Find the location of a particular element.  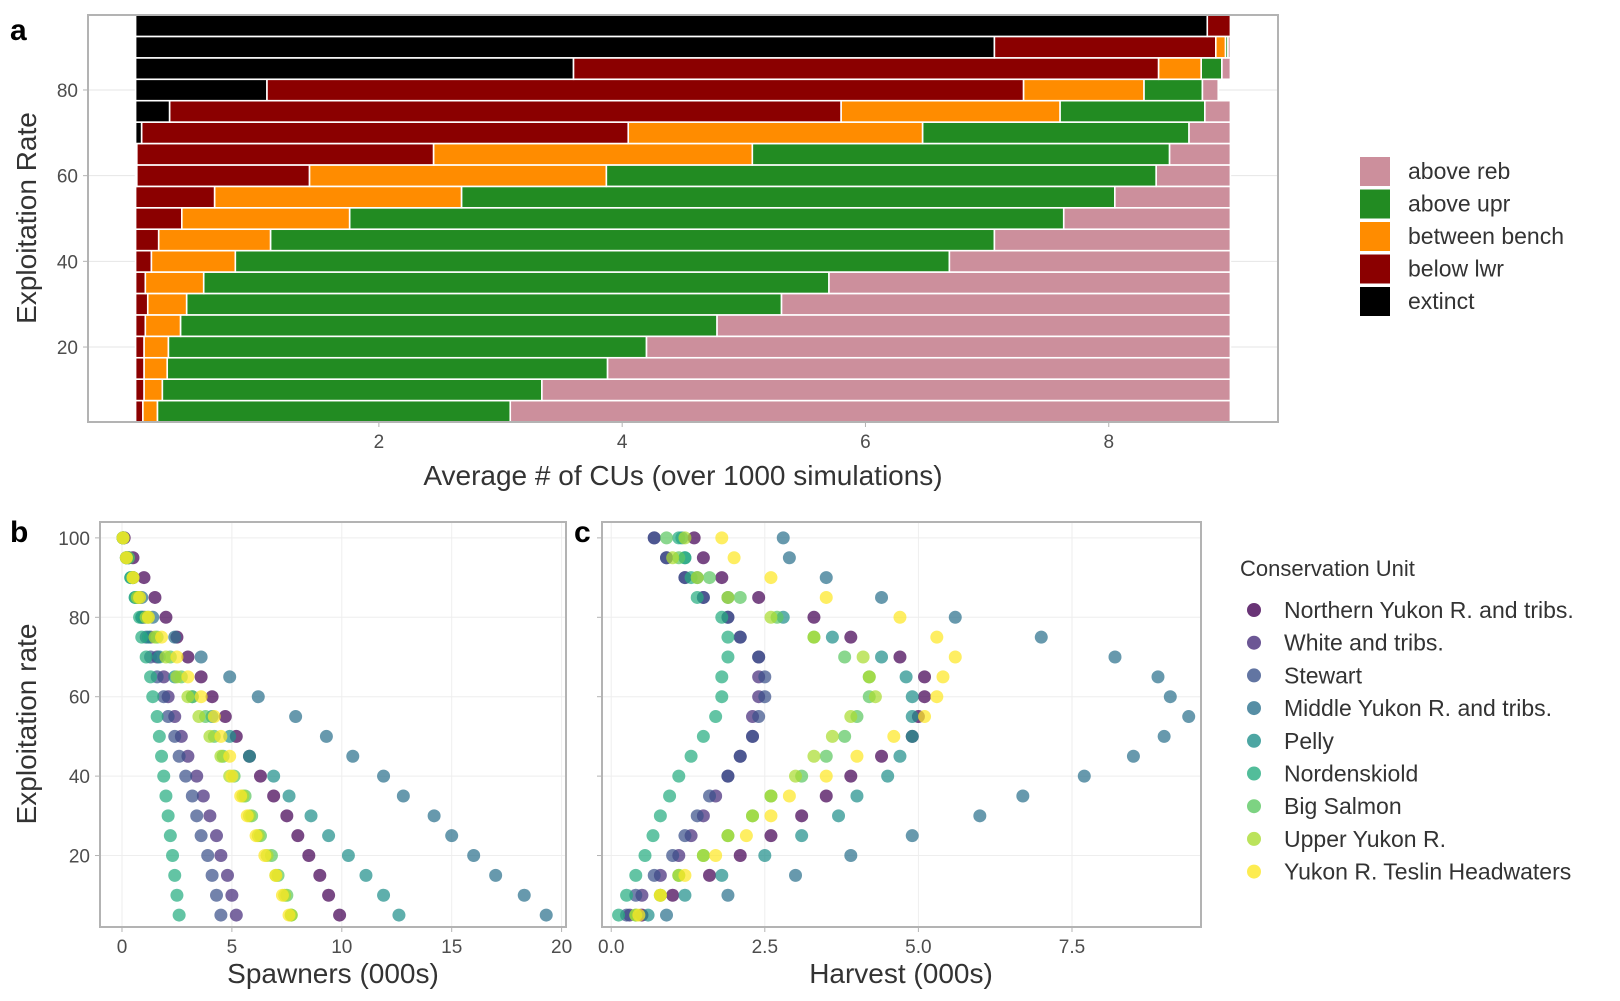

panel-a-y-axis-title: Exploitation Rate is located at coordinates (26, 218).